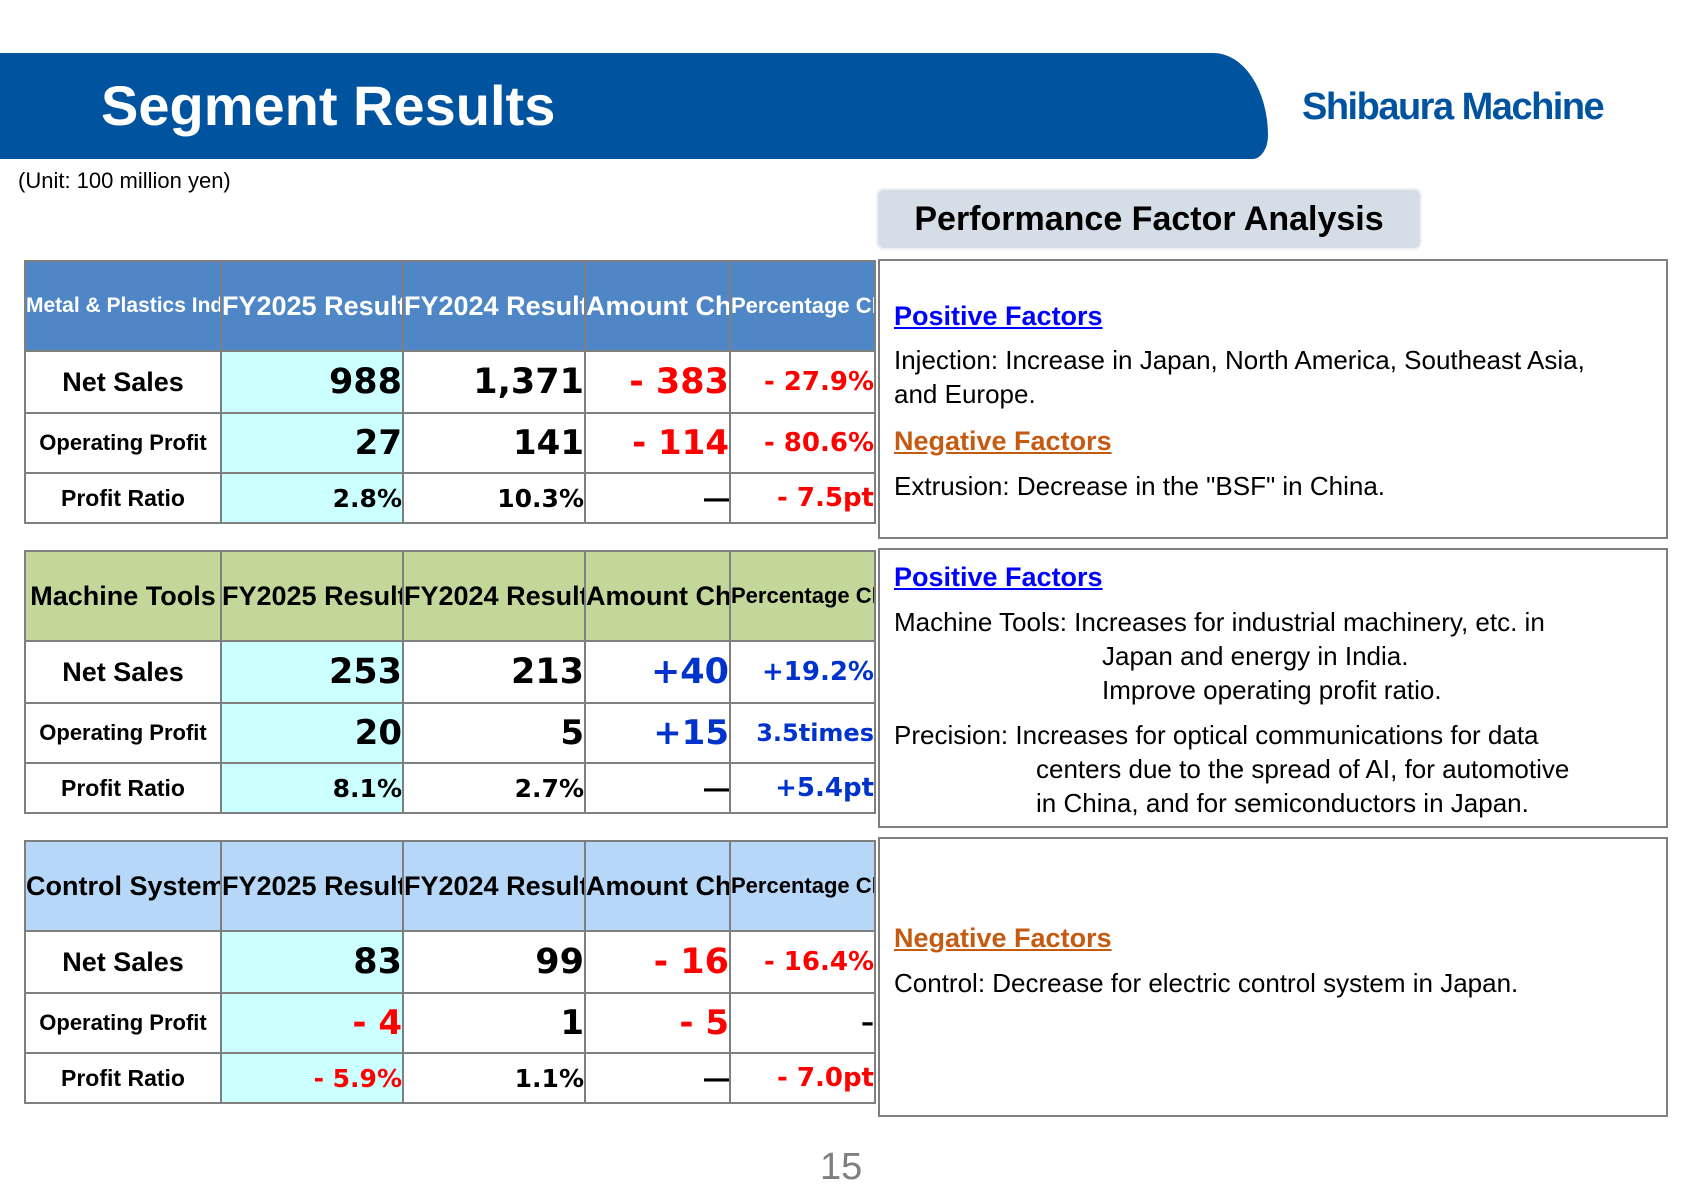 The height and width of the screenshot is (1190, 1683). Describe the element at coordinates (802, 443) in the screenshot. I see `pct-change-value: - 80.6%` at that location.